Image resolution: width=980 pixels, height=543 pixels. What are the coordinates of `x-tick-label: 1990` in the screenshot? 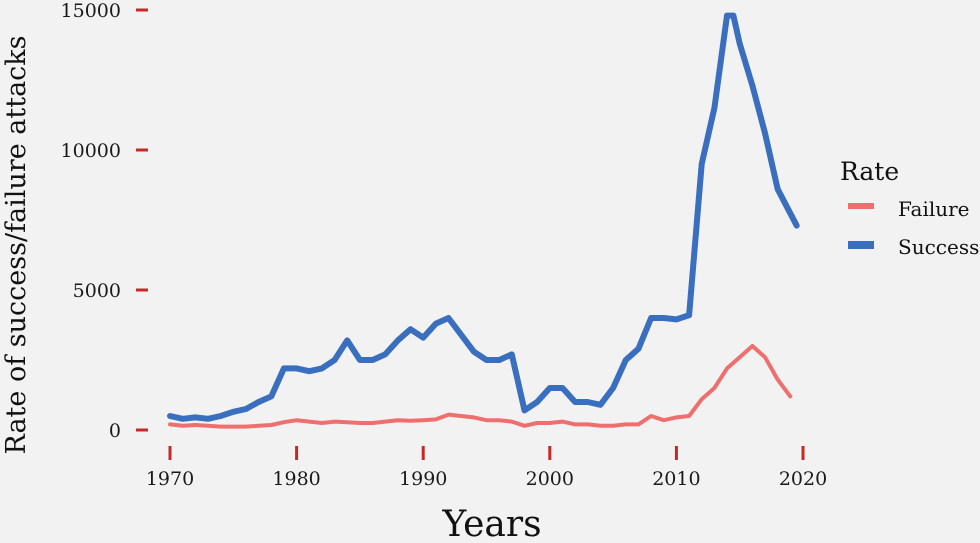 It's located at (423, 479).